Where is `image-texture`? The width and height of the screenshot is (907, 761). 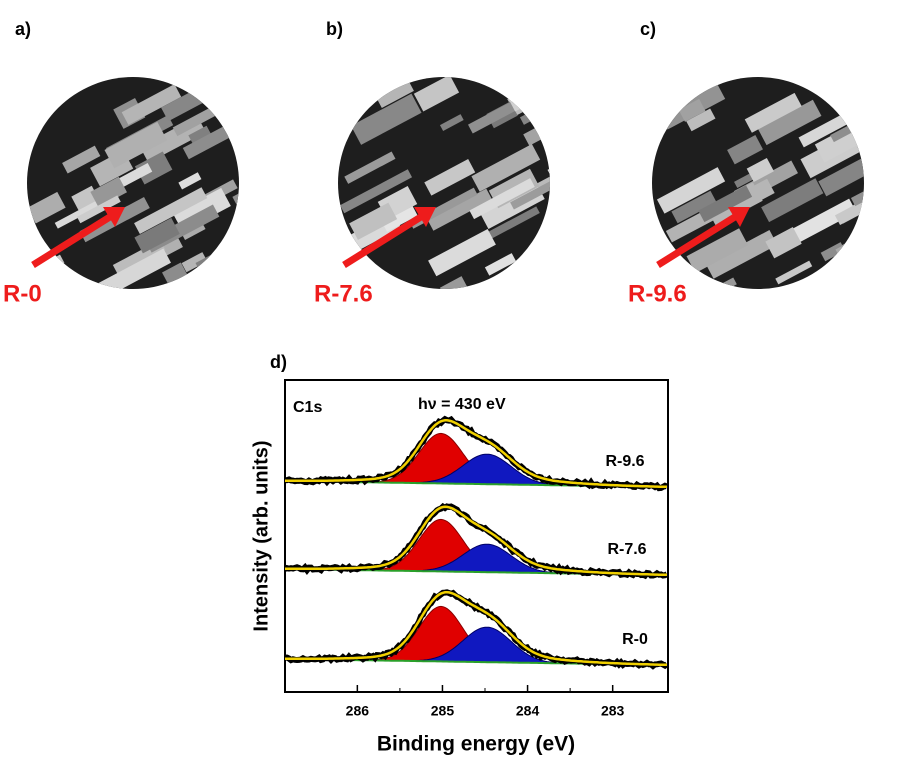
image-texture is located at coordinates (133, 183).